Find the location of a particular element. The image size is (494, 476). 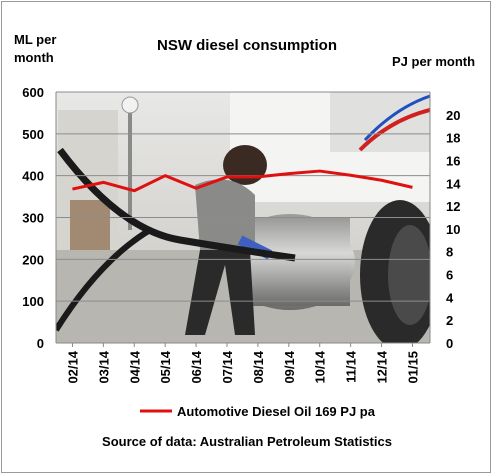

y-right-tick-14: 14 is located at coordinates (453, 183).